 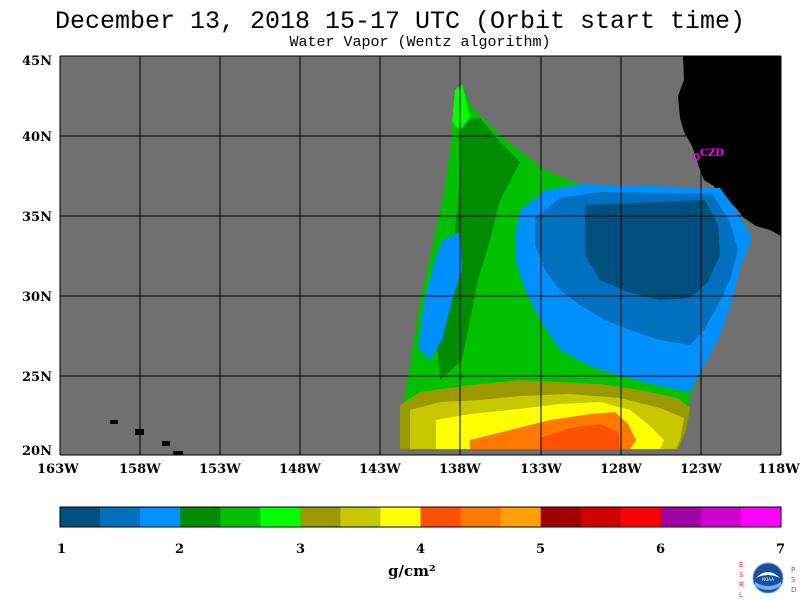 What do you see at coordinates (540, 549) in the screenshot?
I see `colorbar-tick-label: 5` at bounding box center [540, 549].